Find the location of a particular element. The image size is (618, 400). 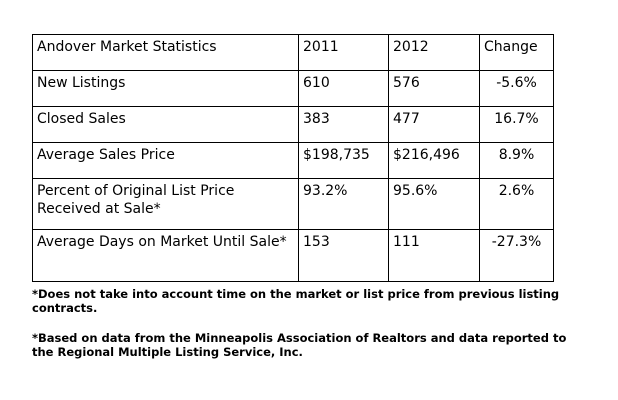

table-row: Closed Sales 383 477 16.7% is located at coordinates (293, 124).